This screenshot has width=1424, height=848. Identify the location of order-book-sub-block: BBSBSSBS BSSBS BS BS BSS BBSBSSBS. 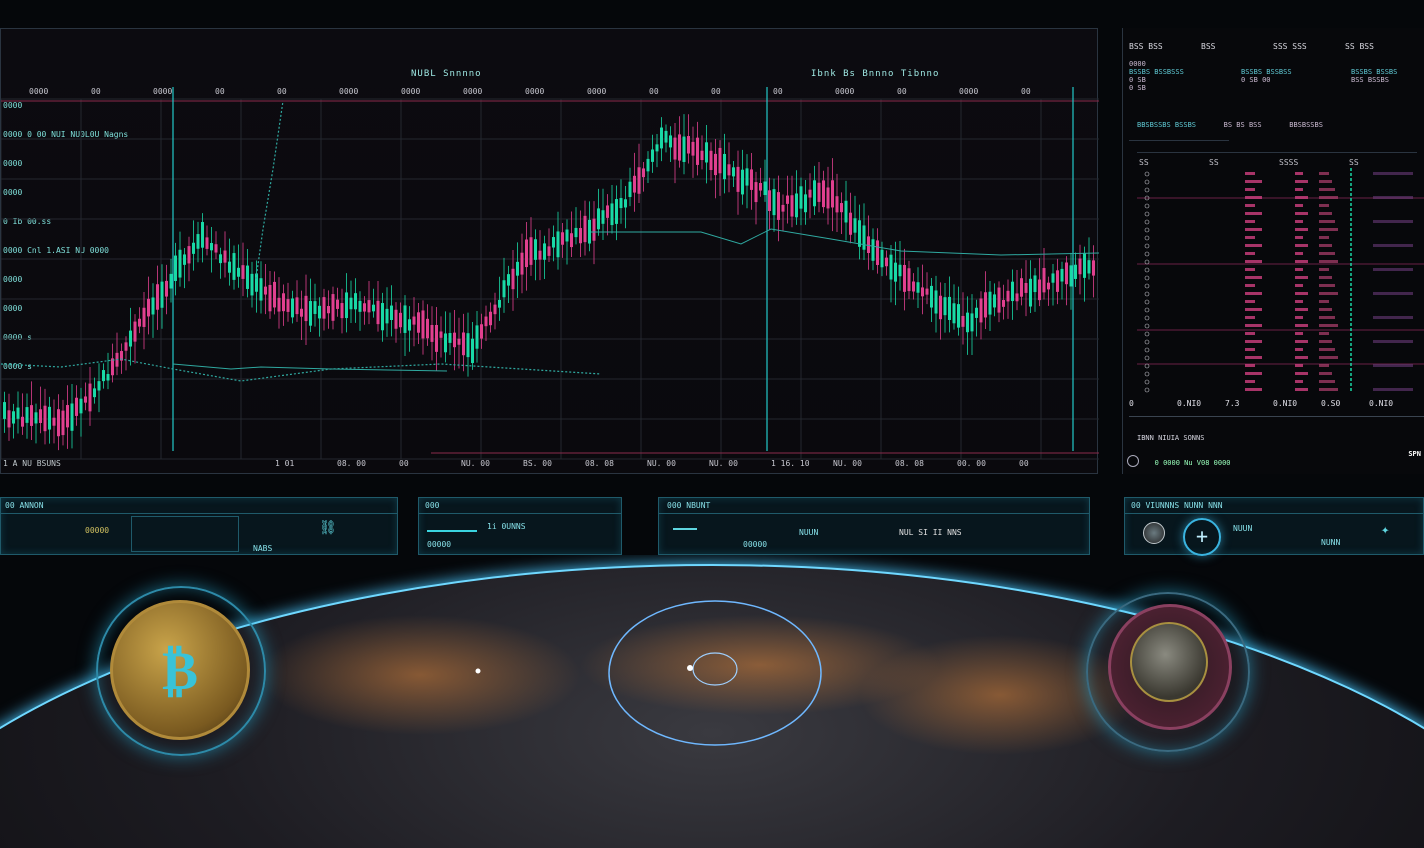
(1277, 132).